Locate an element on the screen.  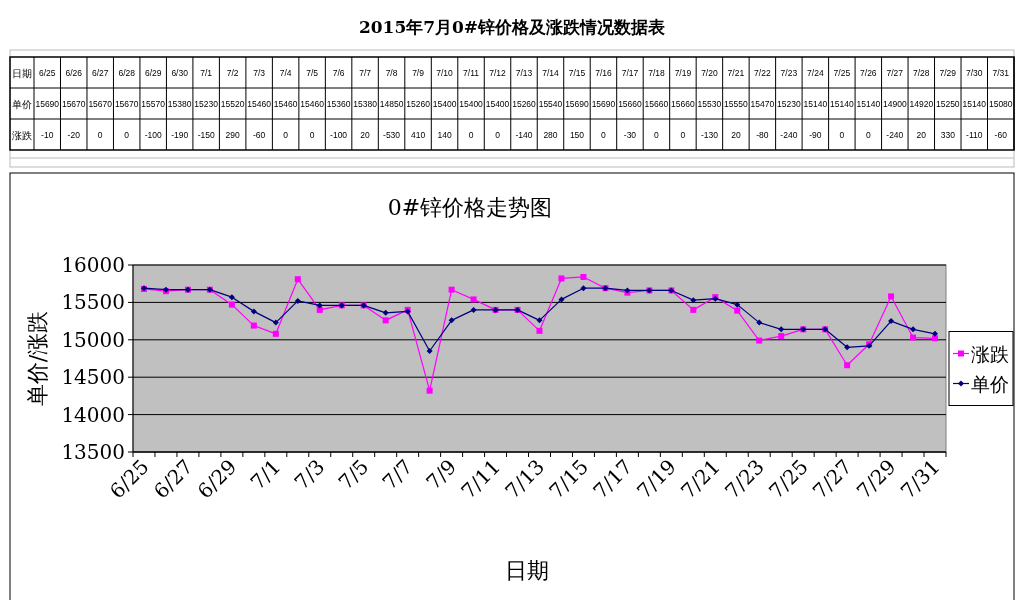
data-label: 20 is located at coordinates (921, 134).